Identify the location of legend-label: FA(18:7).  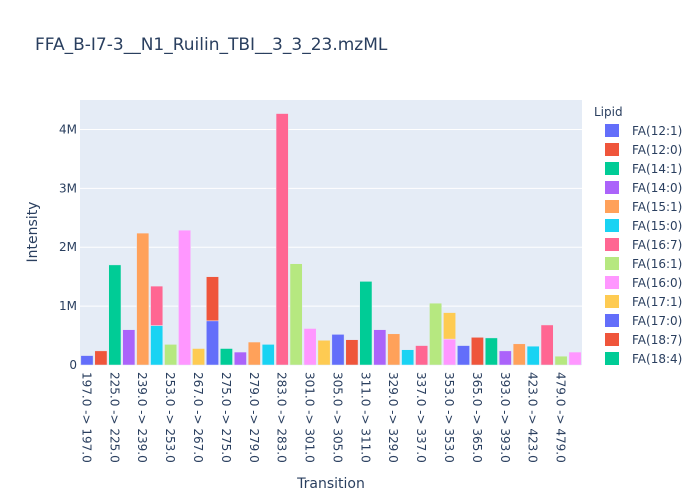
(657, 340).